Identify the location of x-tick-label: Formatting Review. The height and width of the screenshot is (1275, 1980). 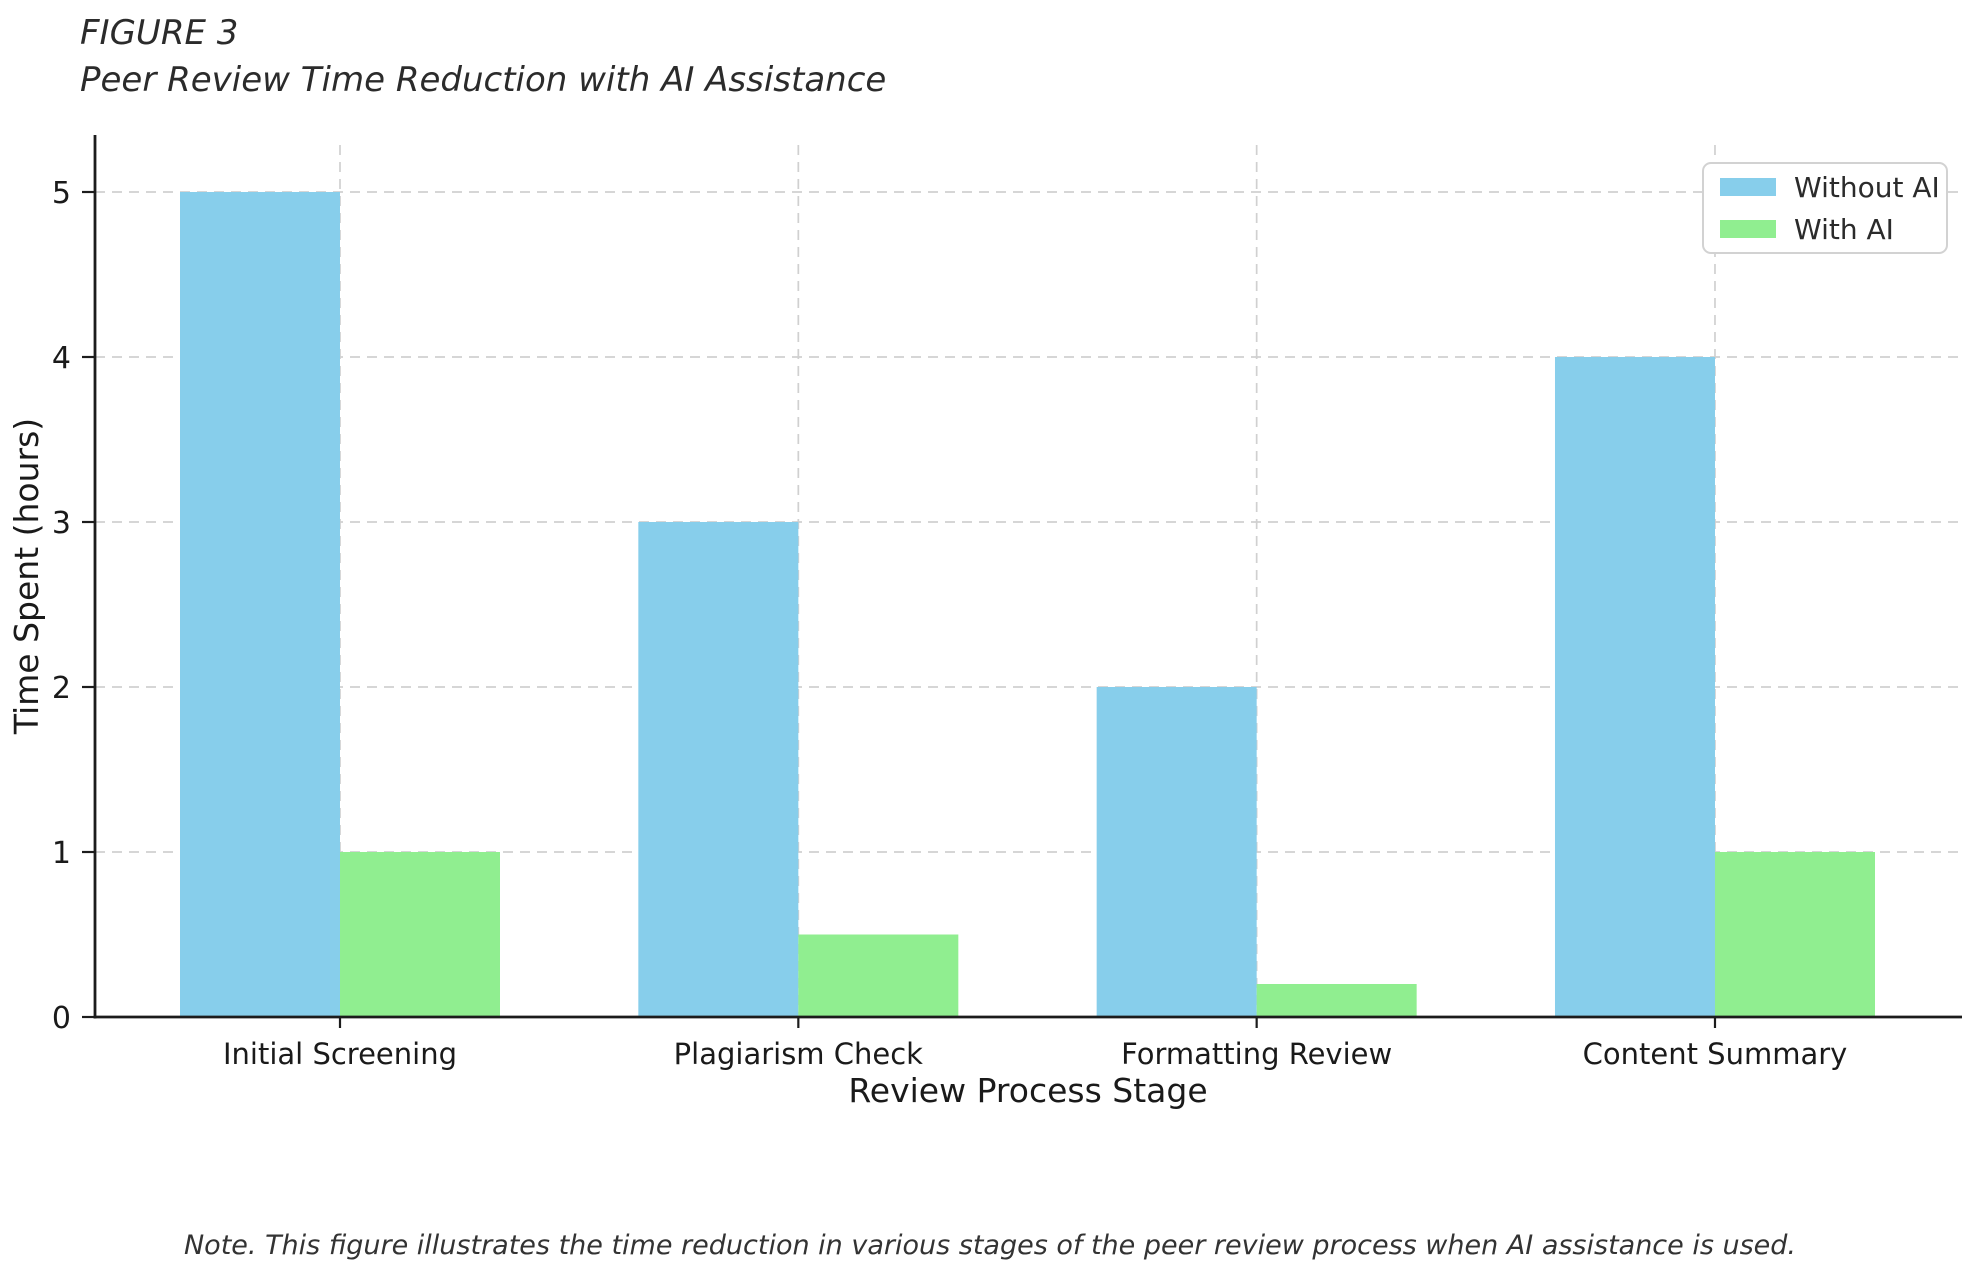
(1256, 1054).